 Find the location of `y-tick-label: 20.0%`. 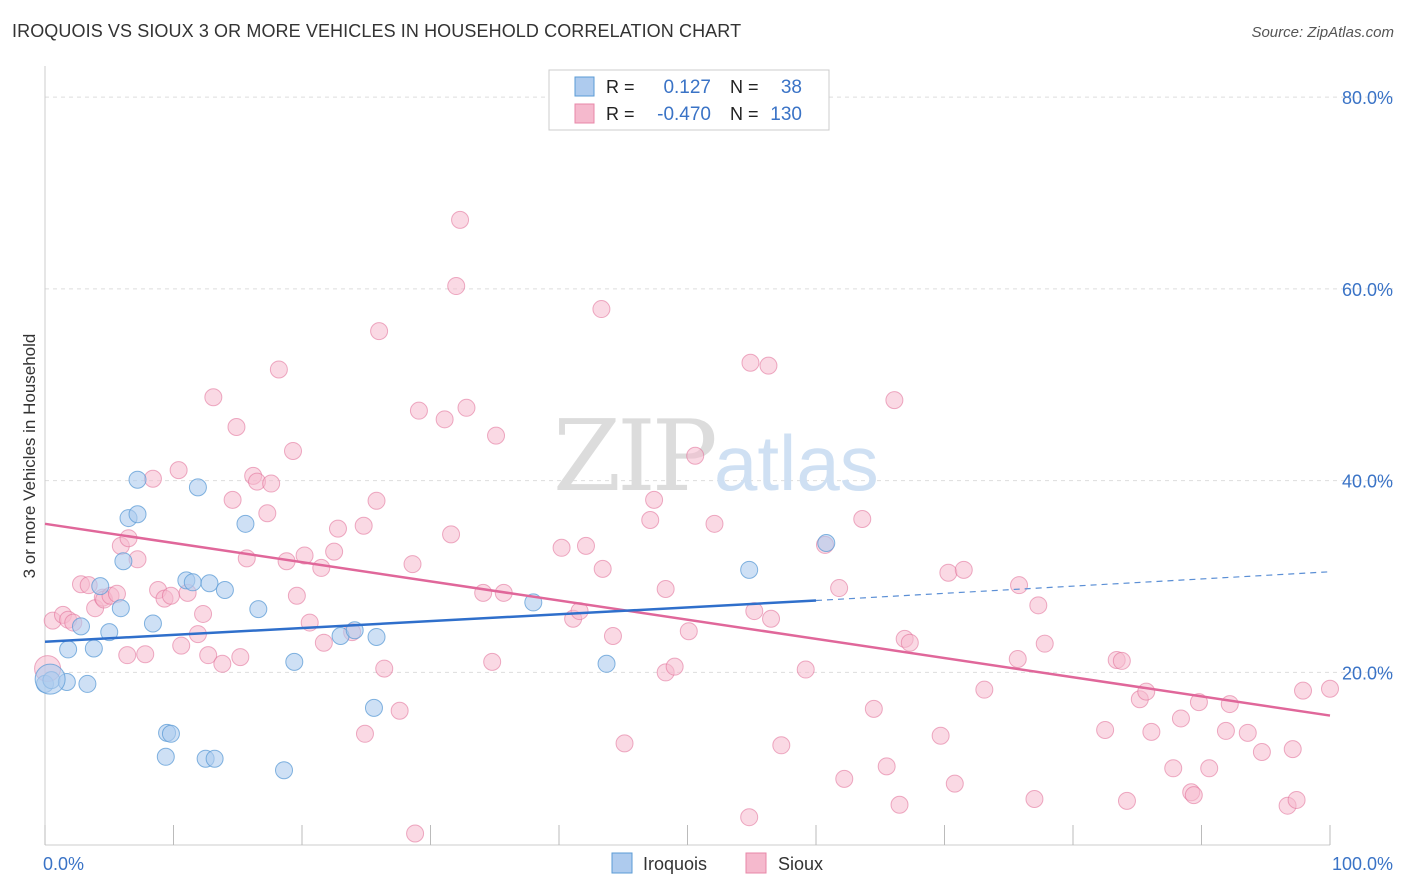

y-tick-label: 20.0% is located at coordinates (1367, 673).